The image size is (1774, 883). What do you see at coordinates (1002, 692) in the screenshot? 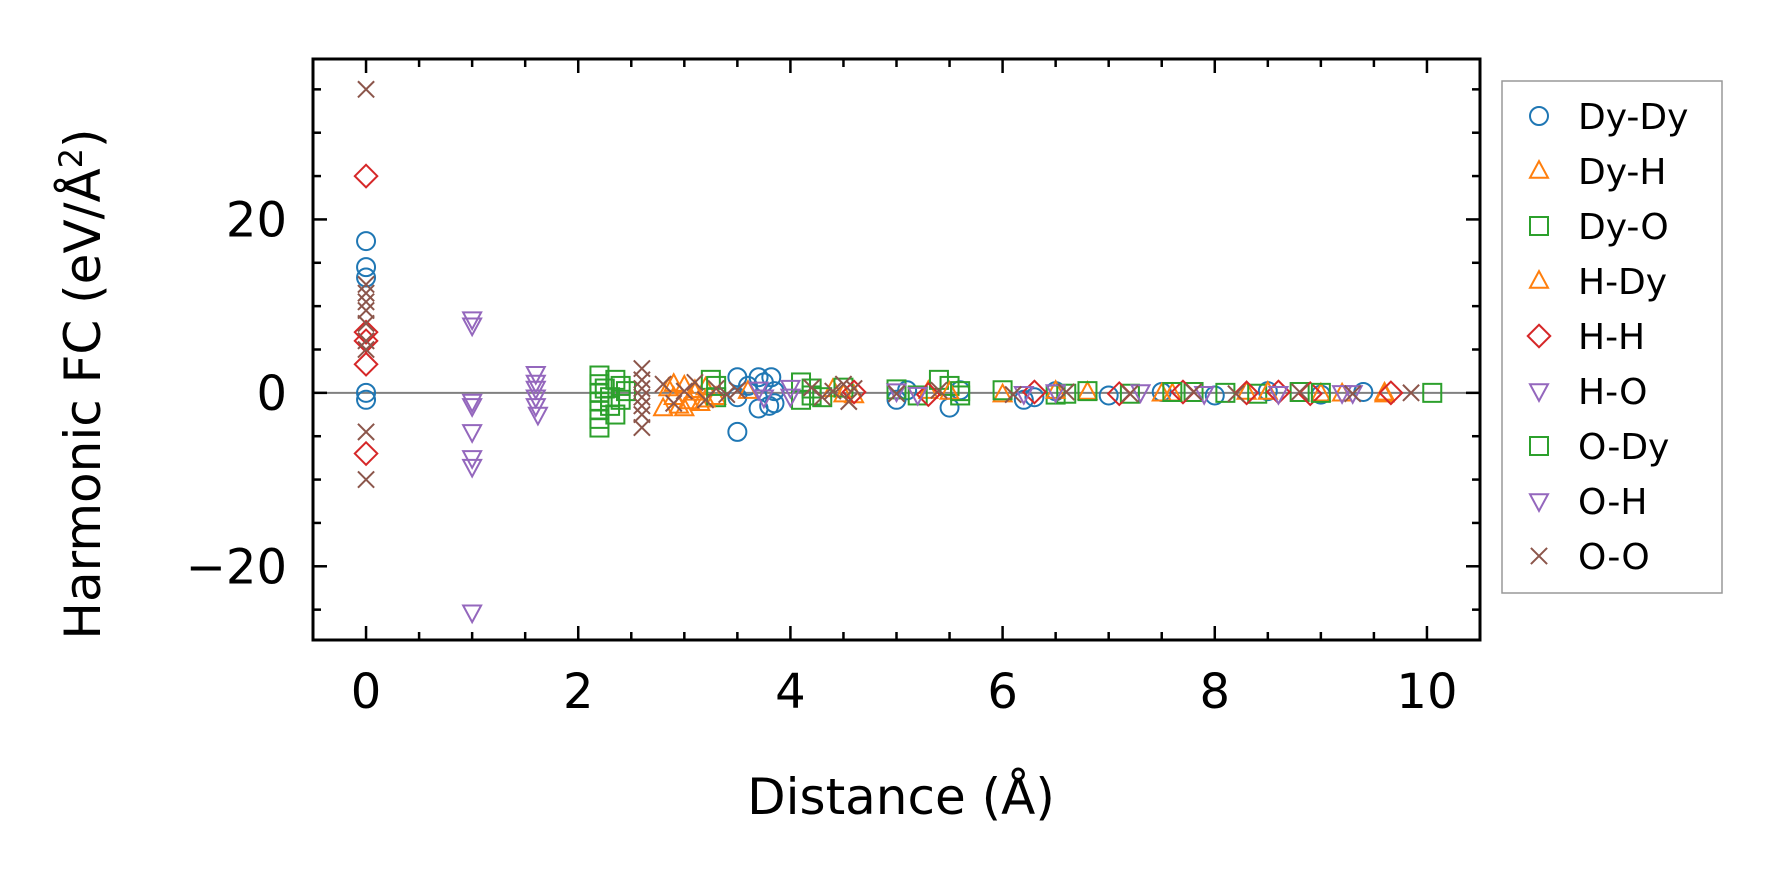
I see `x-tick-label: 6` at bounding box center [1002, 692].